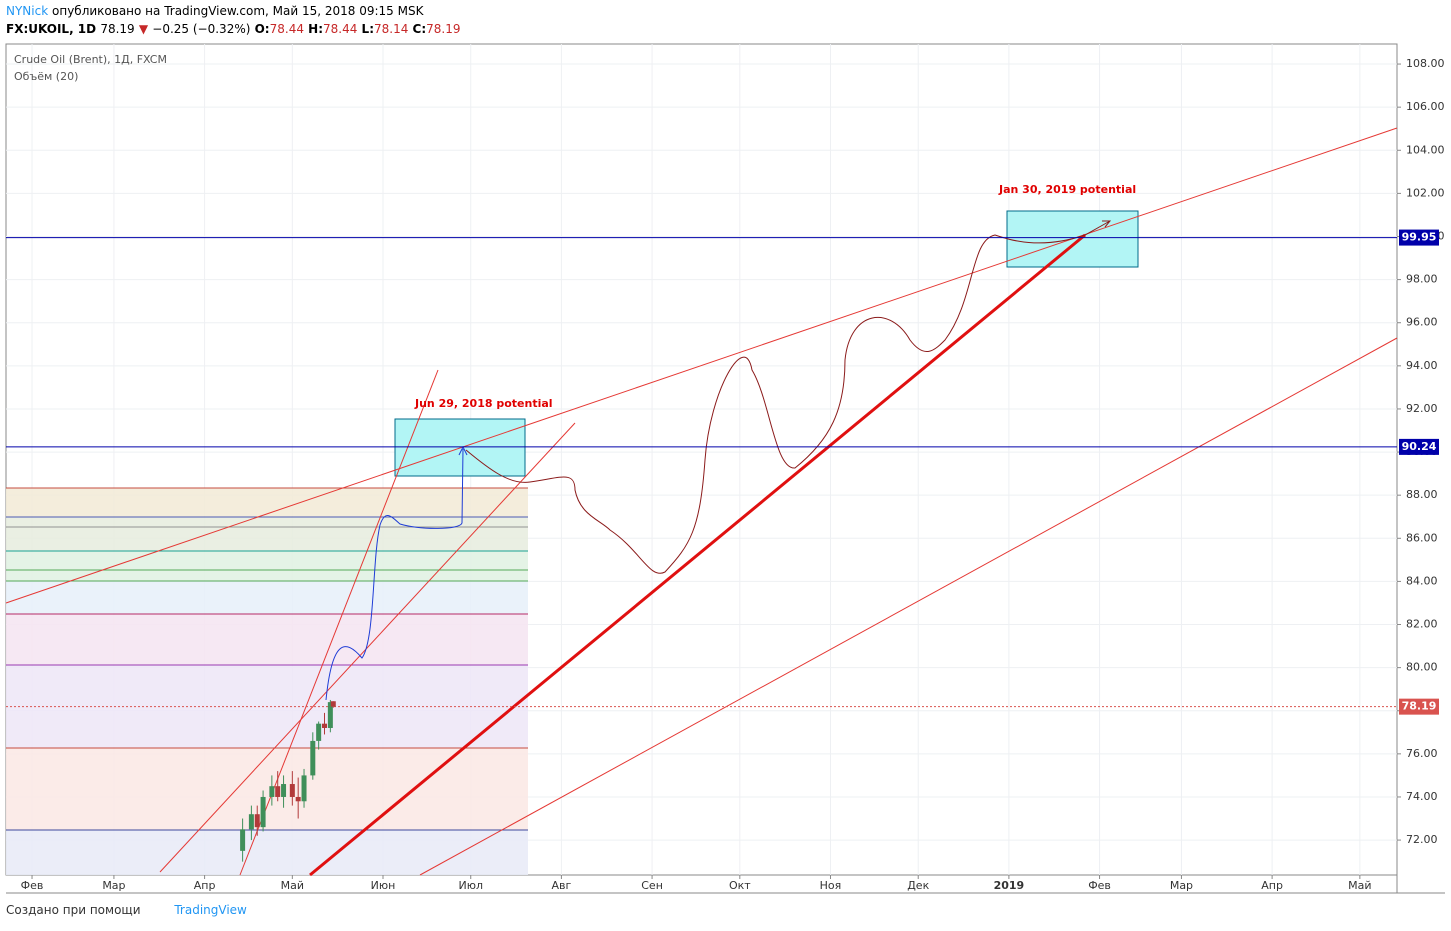  Describe the element at coordinates (1422, 537) in the screenshot. I see `y-tick-label: 86.00` at that location.